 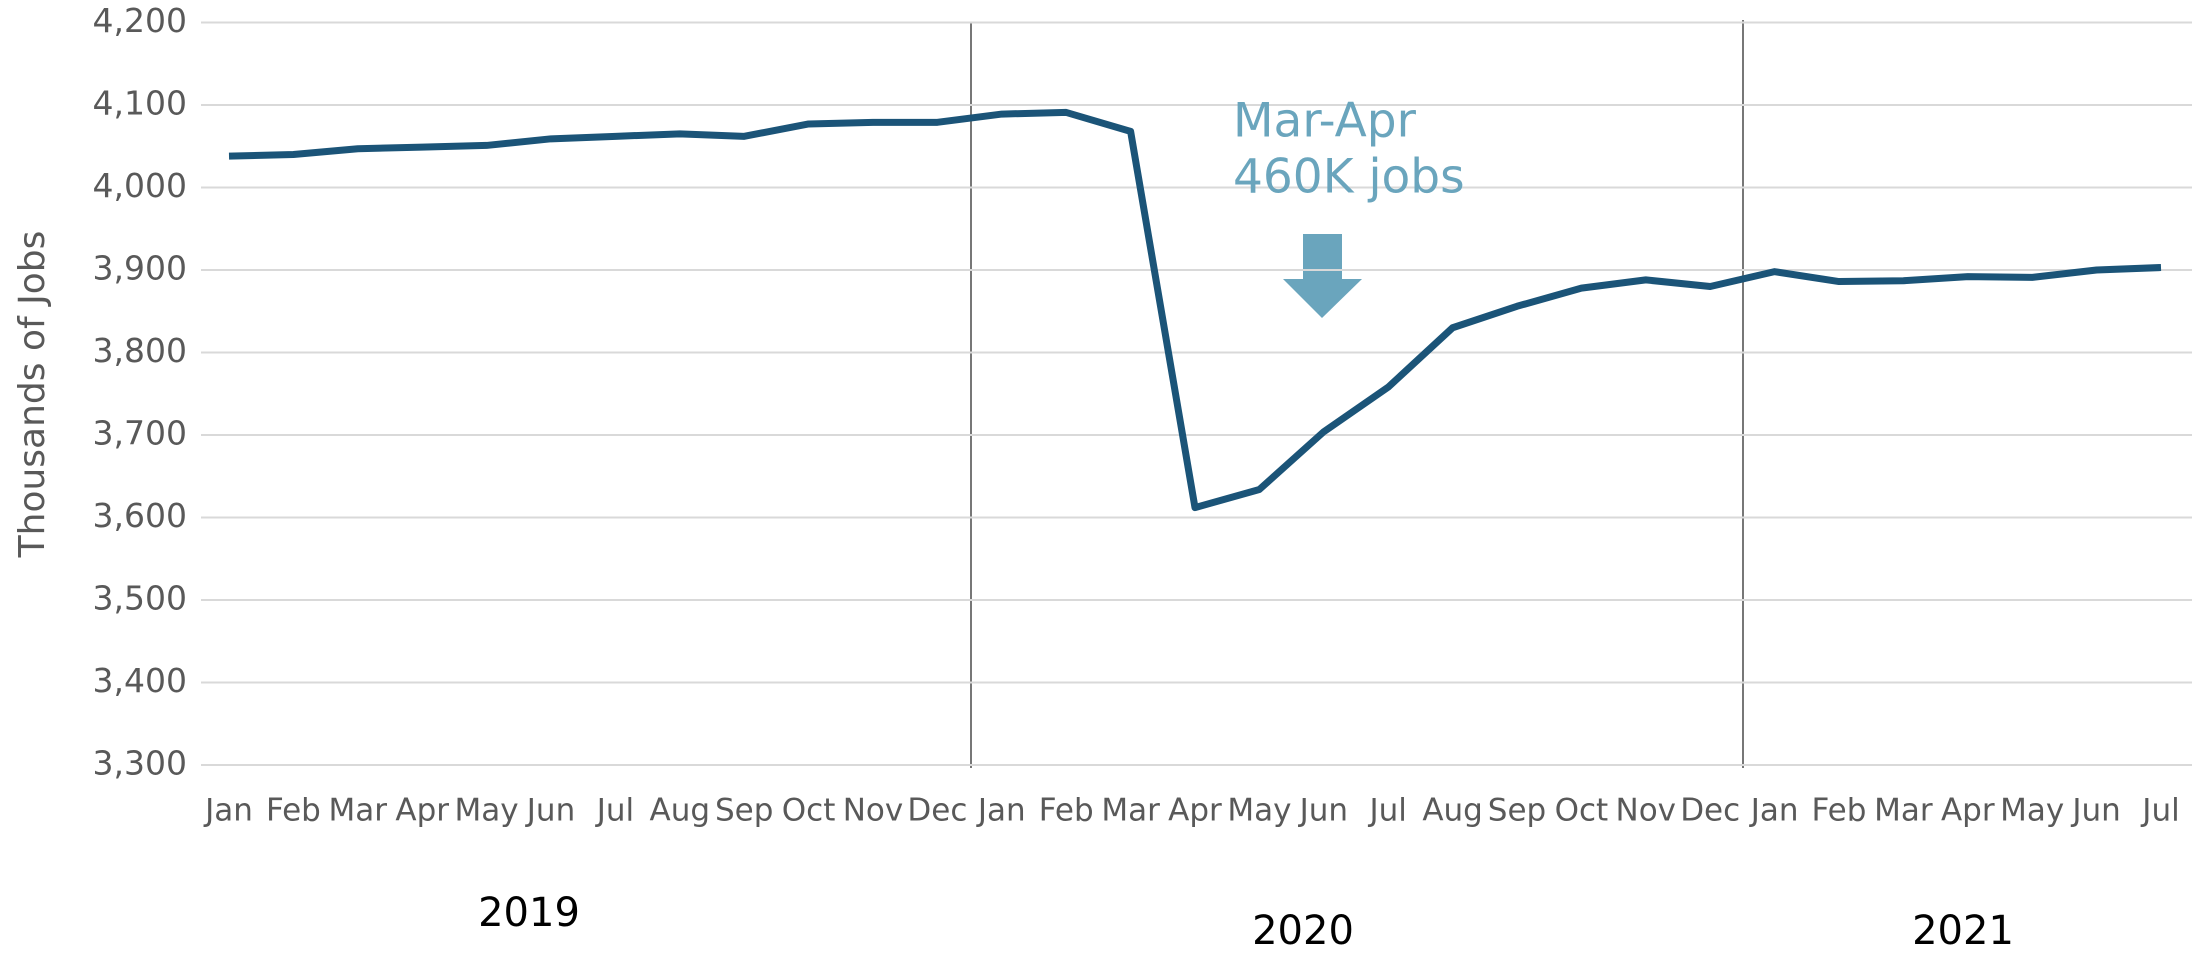 I want to click on year-label: 2019, so click(x=529, y=913).